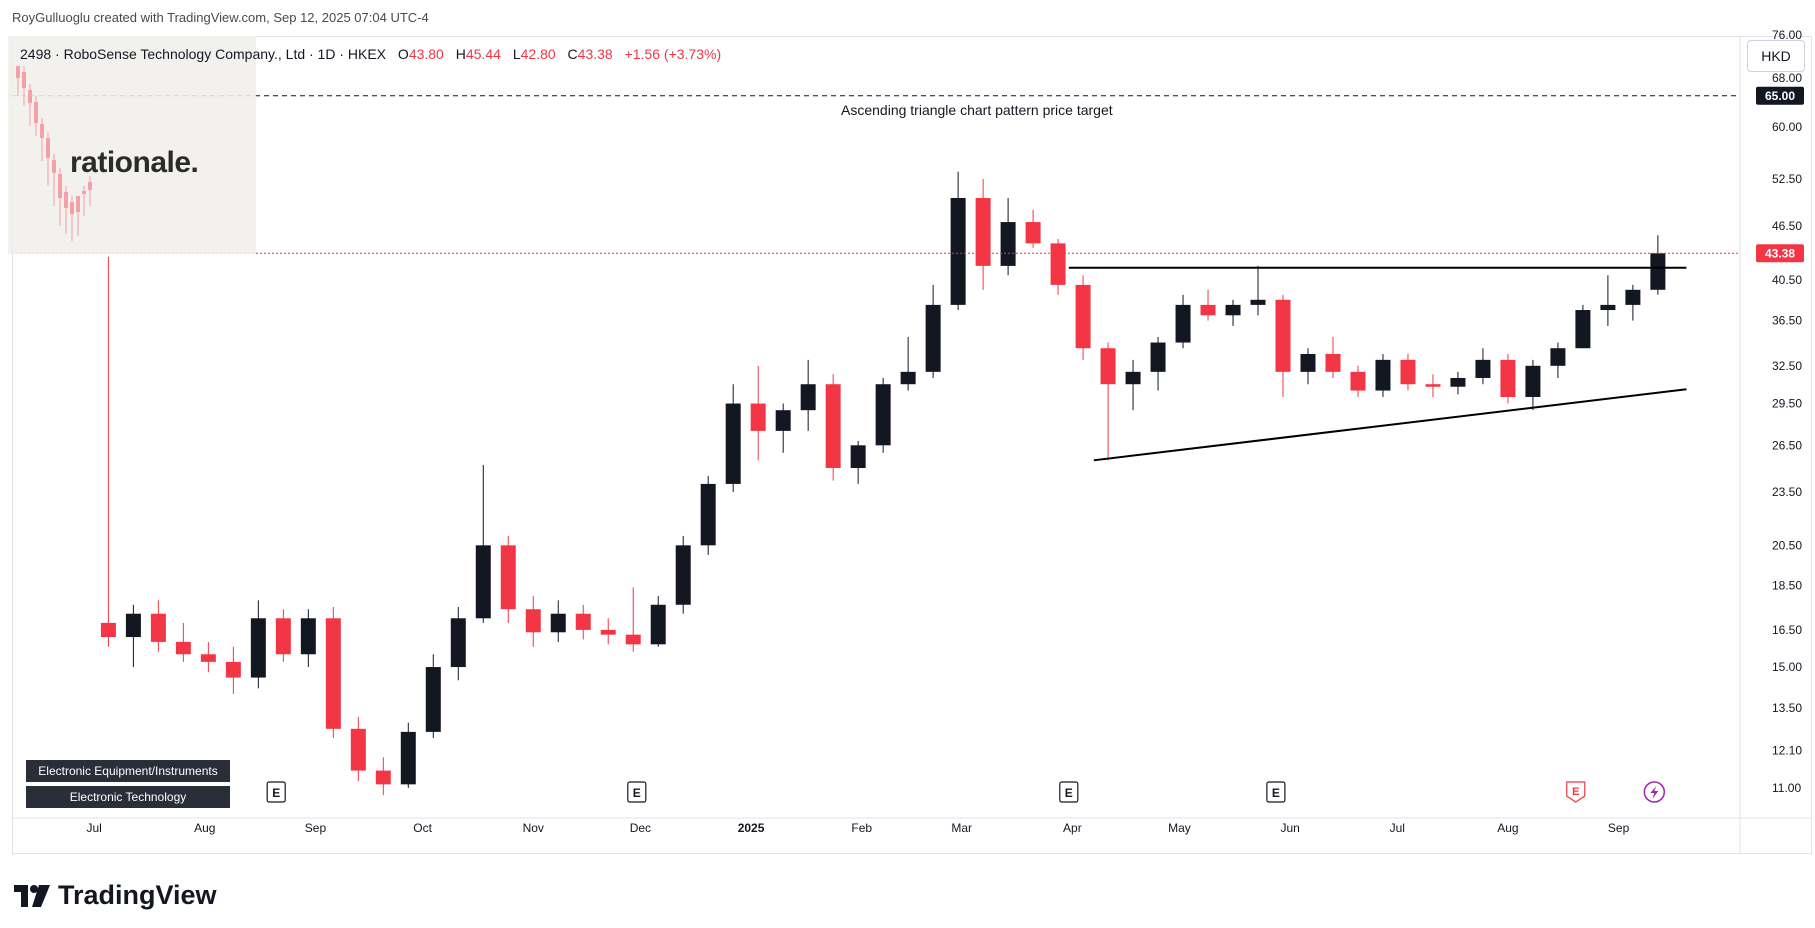  I want to click on price-tick-label: 26.50, so click(1787, 445).